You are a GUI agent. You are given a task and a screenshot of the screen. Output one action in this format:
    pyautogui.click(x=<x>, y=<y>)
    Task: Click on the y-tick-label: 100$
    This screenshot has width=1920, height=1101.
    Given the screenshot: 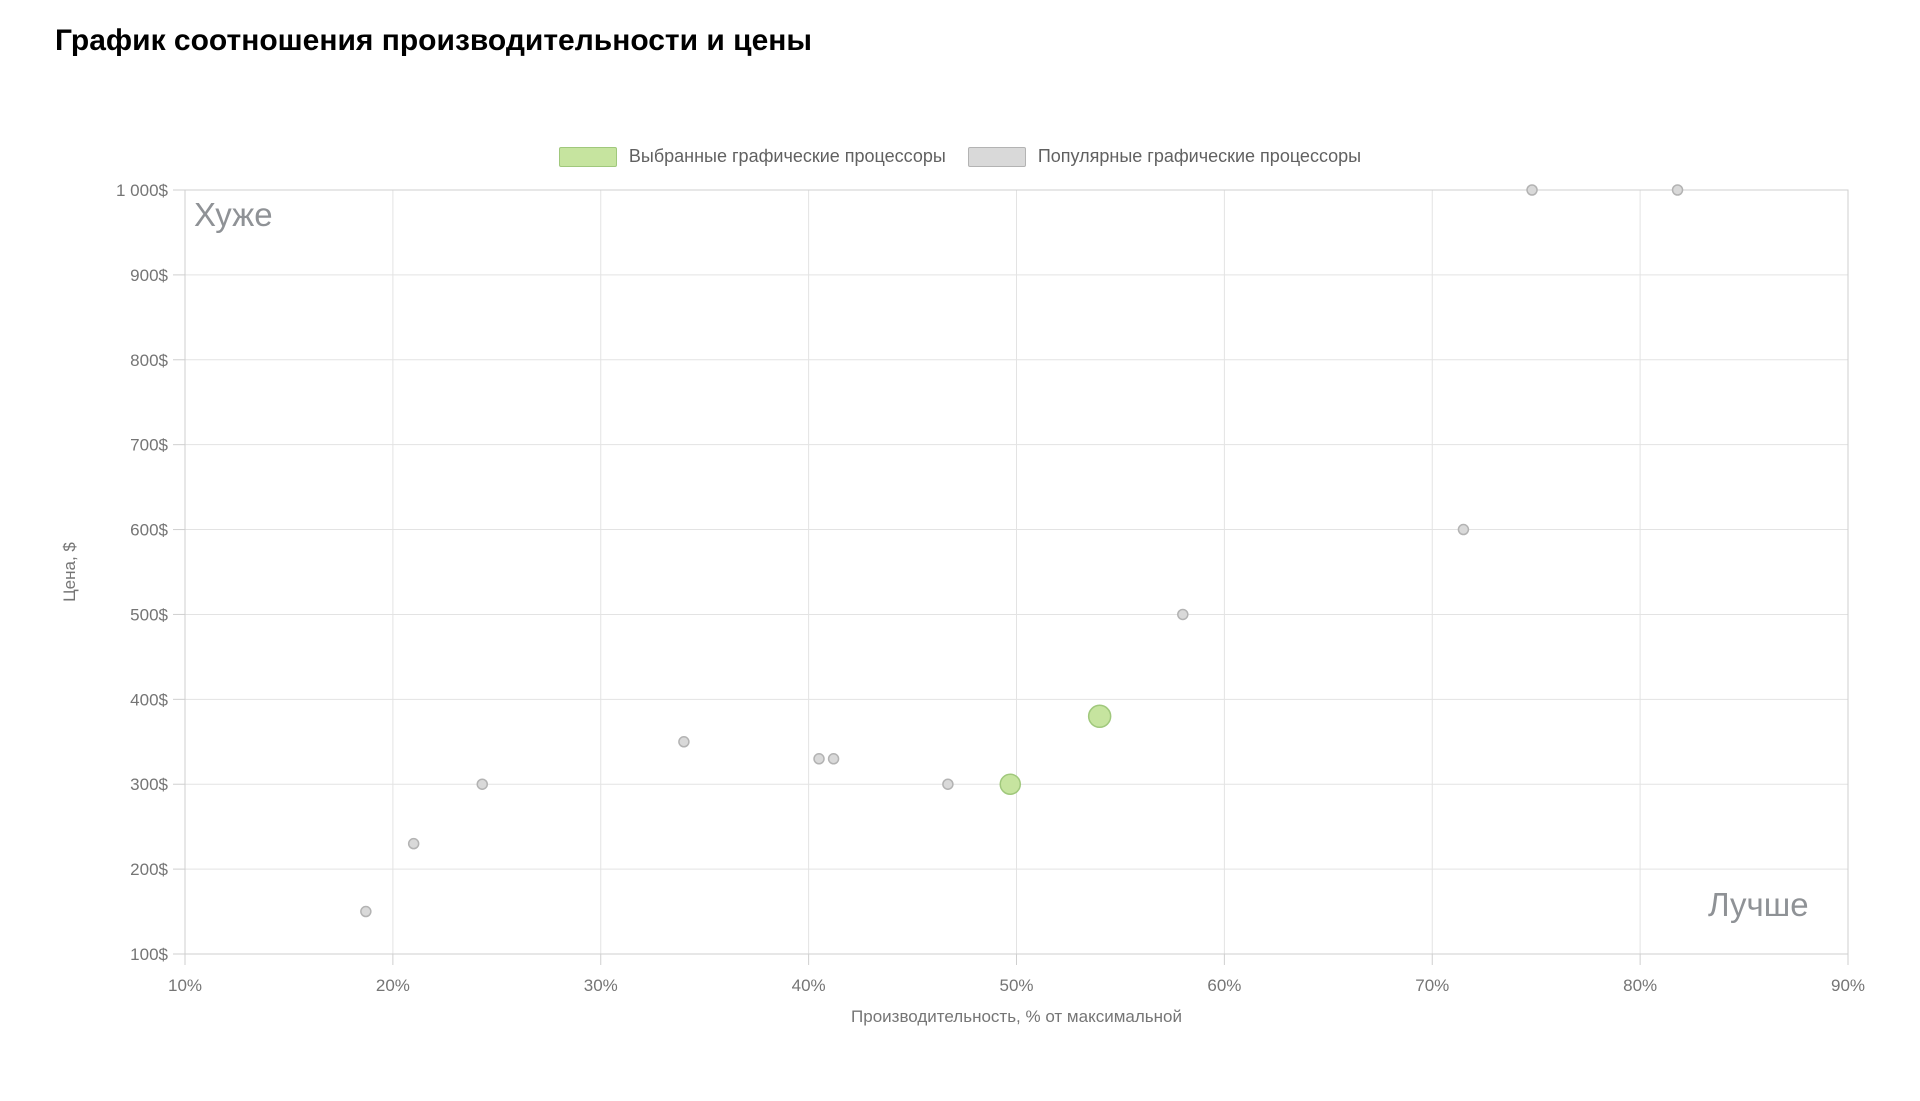 What is the action you would take?
    pyautogui.click(x=149, y=954)
    